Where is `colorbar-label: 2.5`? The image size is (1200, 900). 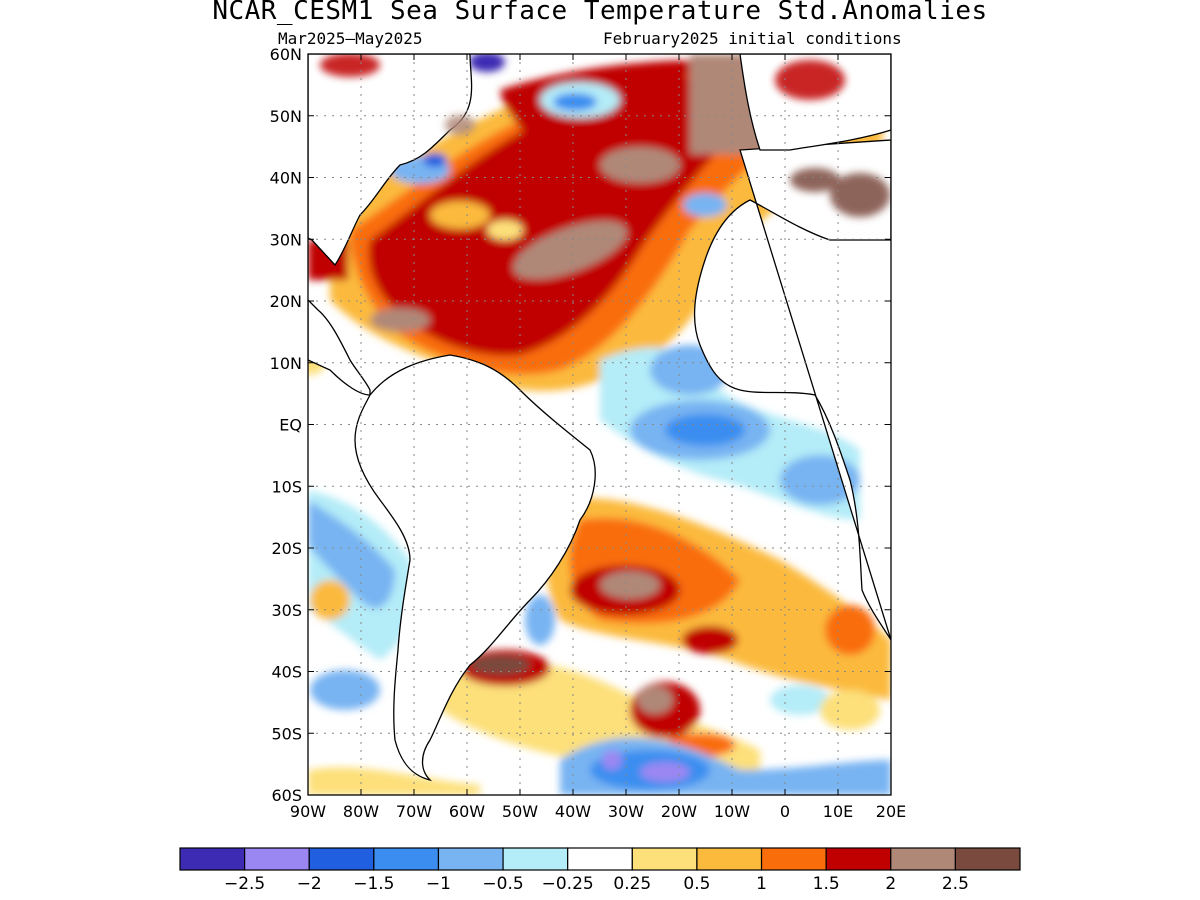
colorbar-label: 2.5 is located at coordinates (955, 884).